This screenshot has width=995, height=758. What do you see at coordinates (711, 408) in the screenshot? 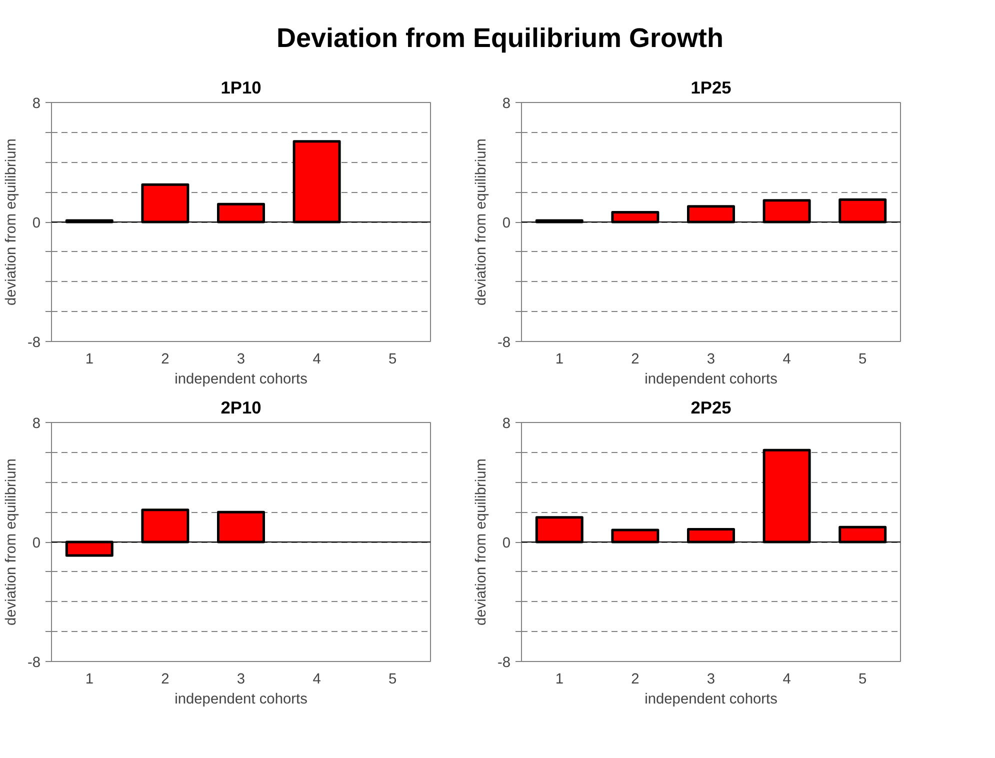
I see `chart-title: 2P25` at bounding box center [711, 408].